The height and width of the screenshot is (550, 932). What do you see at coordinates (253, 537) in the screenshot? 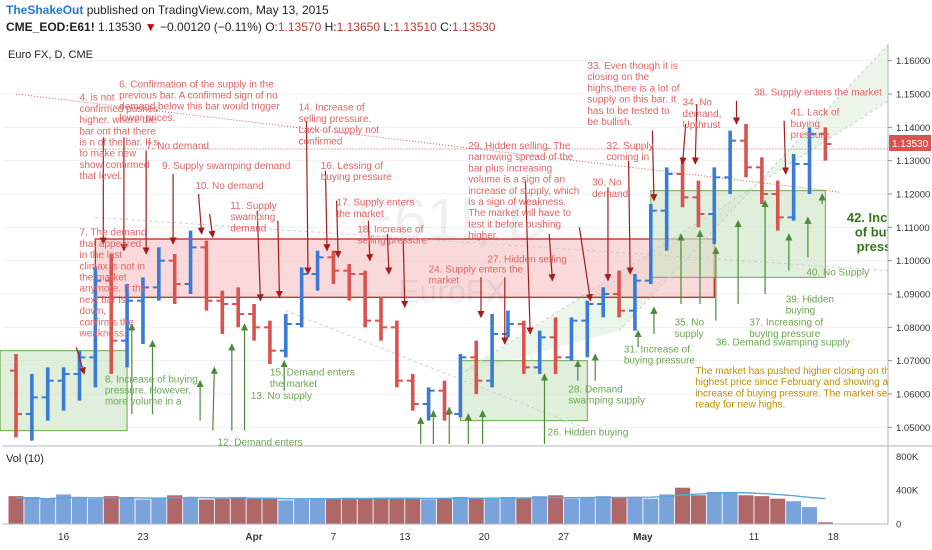
I see `x-tick-label: Apr` at bounding box center [253, 537].